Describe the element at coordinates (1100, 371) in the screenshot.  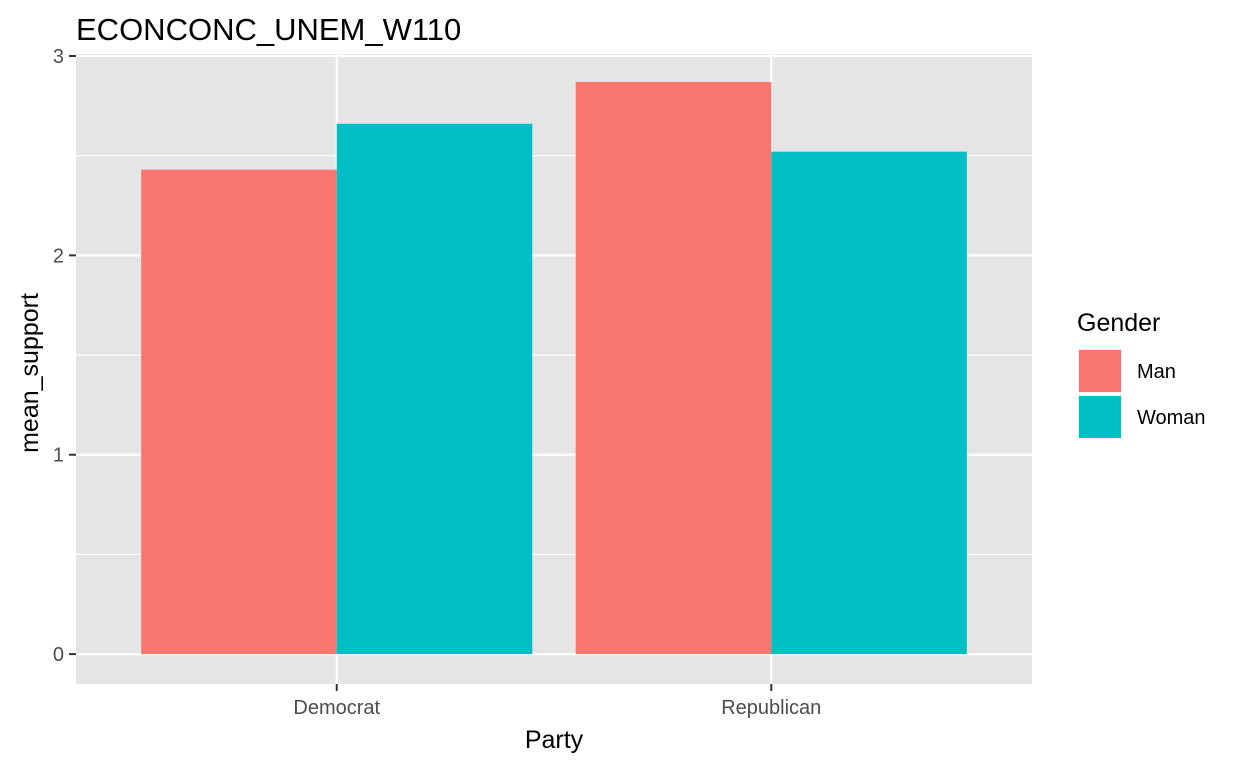
I see `legend-key-man` at that location.